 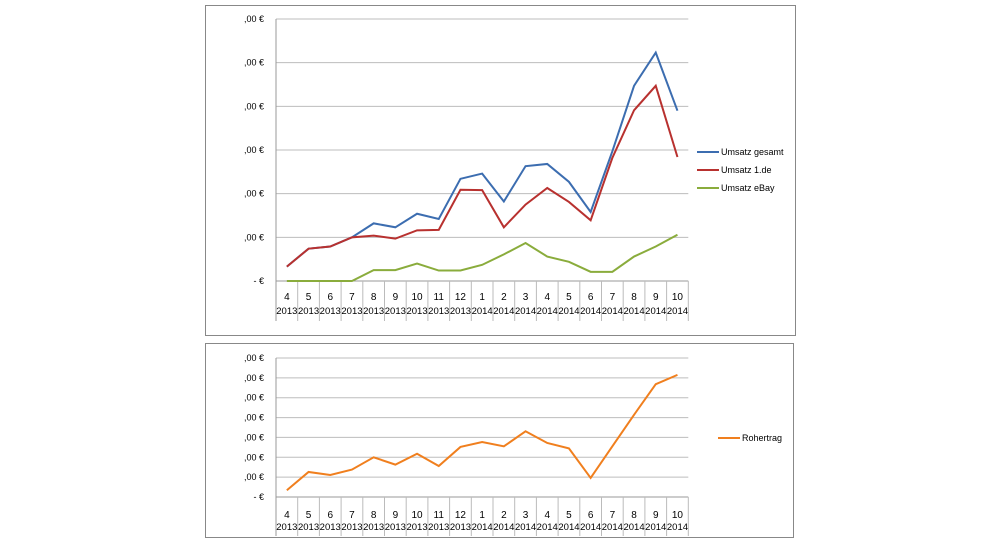 What do you see at coordinates (752, 152) in the screenshot?
I see `legend-label: Umsatz gesamt` at bounding box center [752, 152].